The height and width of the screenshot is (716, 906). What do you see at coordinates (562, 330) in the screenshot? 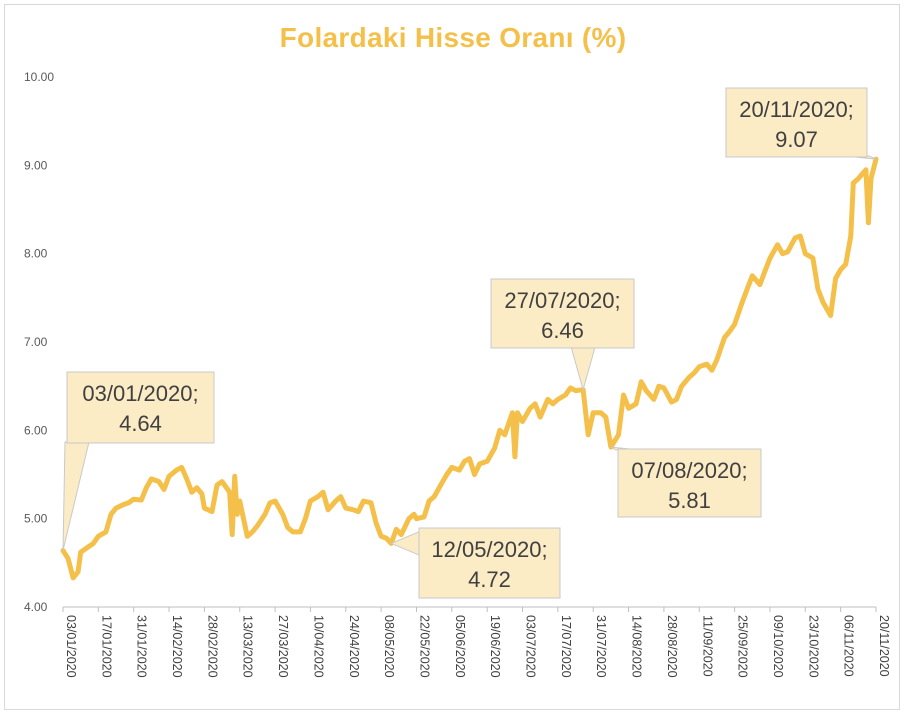
I see `callout-value: 6.46` at bounding box center [562, 330].